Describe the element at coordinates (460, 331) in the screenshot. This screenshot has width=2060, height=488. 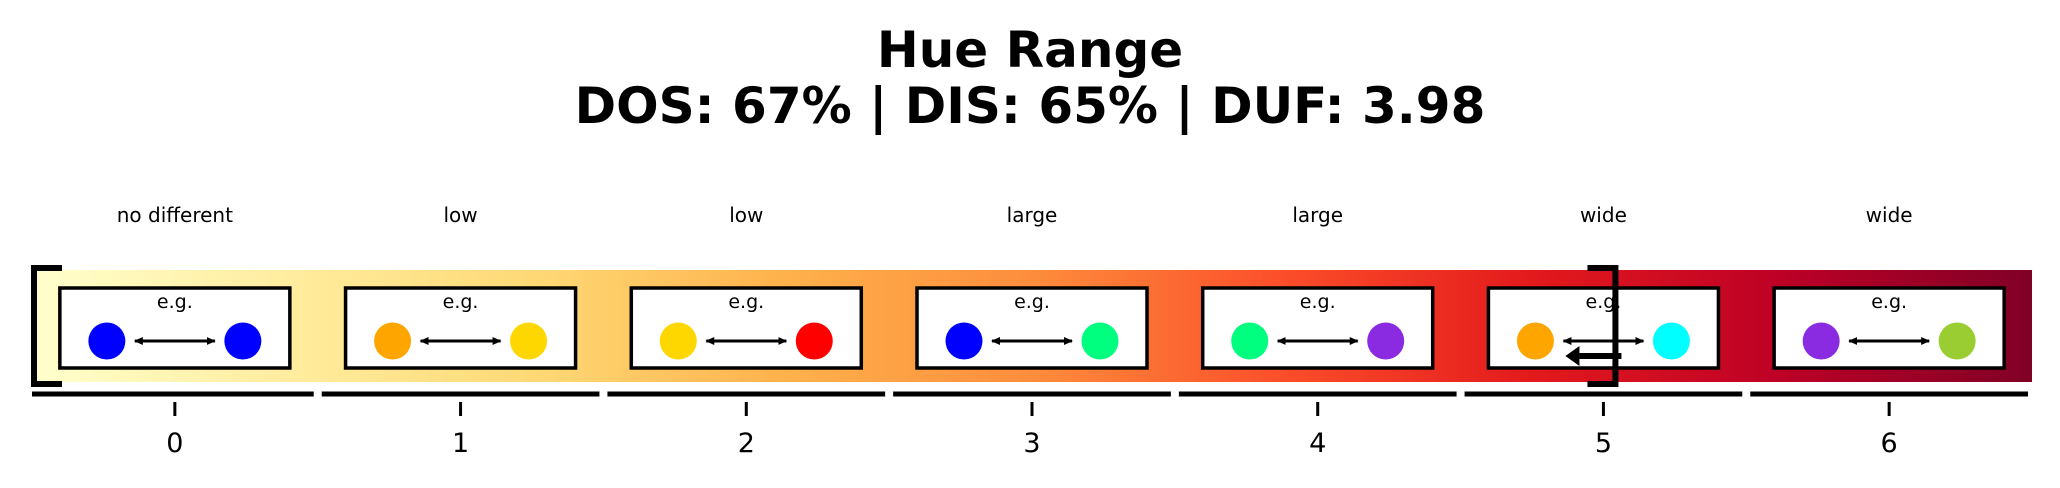
I see `level-1: low e.g. 1` at that location.